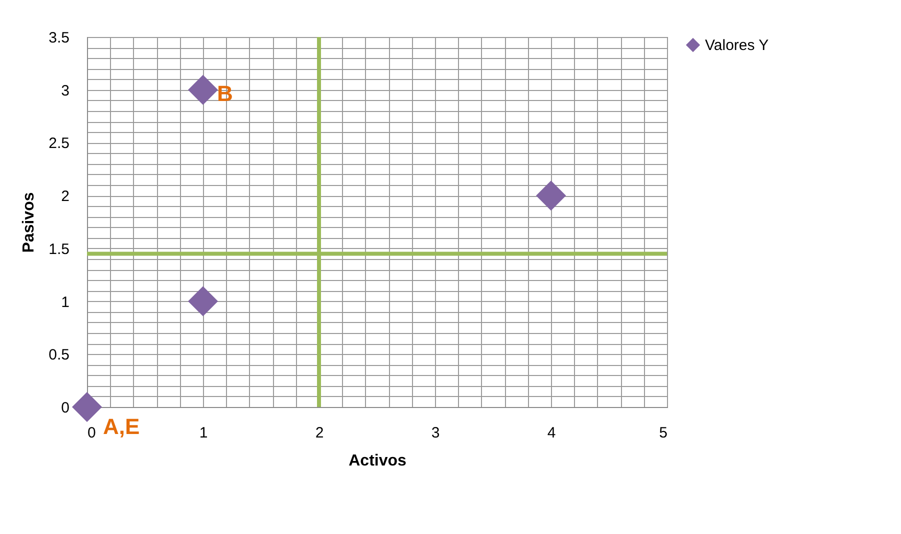 This screenshot has height=534, width=901. I want to click on y-tick-label: 2.5, so click(59, 143).